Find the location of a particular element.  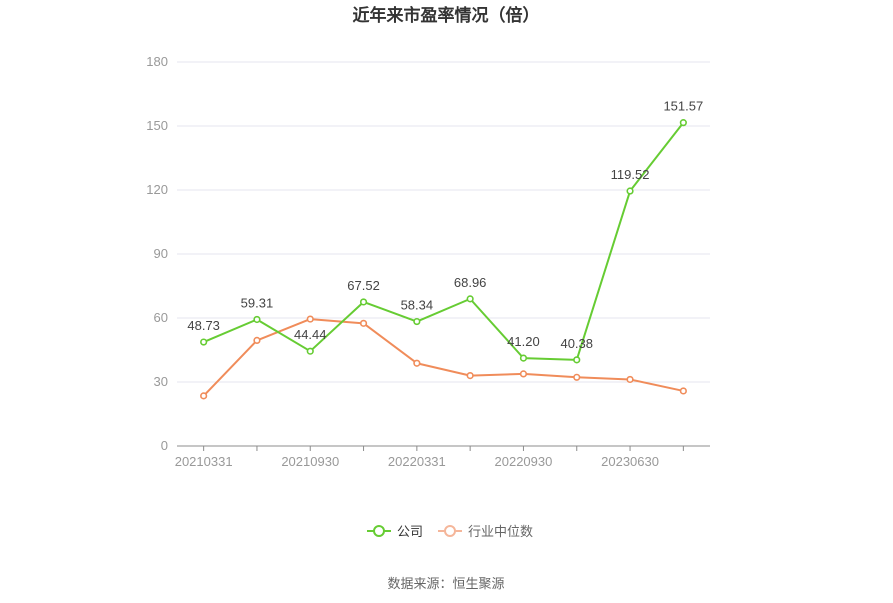

y-tick-label: 0 is located at coordinates (164, 445).